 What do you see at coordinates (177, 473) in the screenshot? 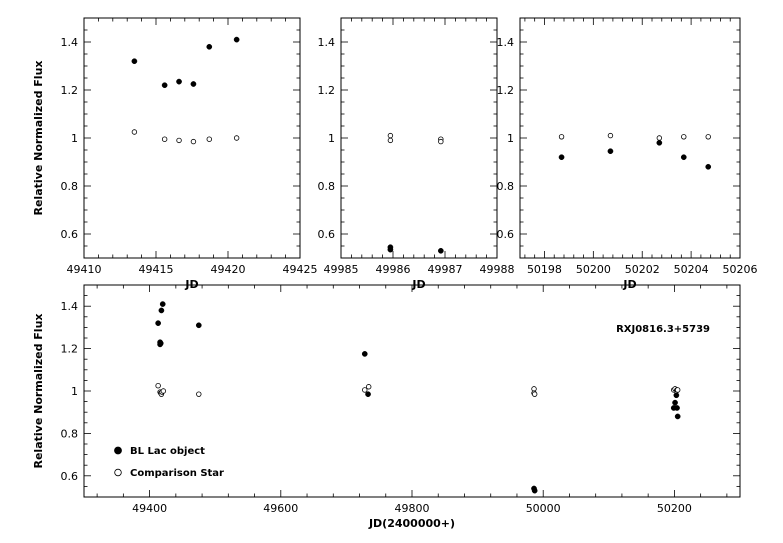
I see `legend-label: Comparison Star` at bounding box center [177, 473].